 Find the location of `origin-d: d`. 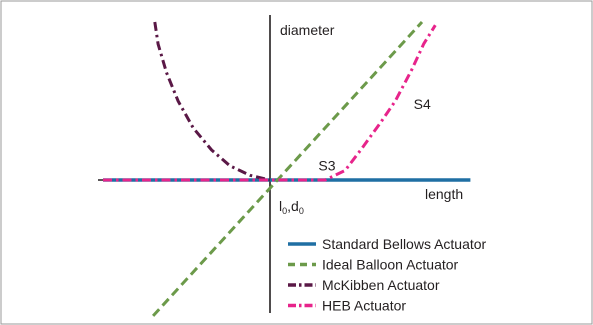

origin-d: d is located at coordinates (295, 206).